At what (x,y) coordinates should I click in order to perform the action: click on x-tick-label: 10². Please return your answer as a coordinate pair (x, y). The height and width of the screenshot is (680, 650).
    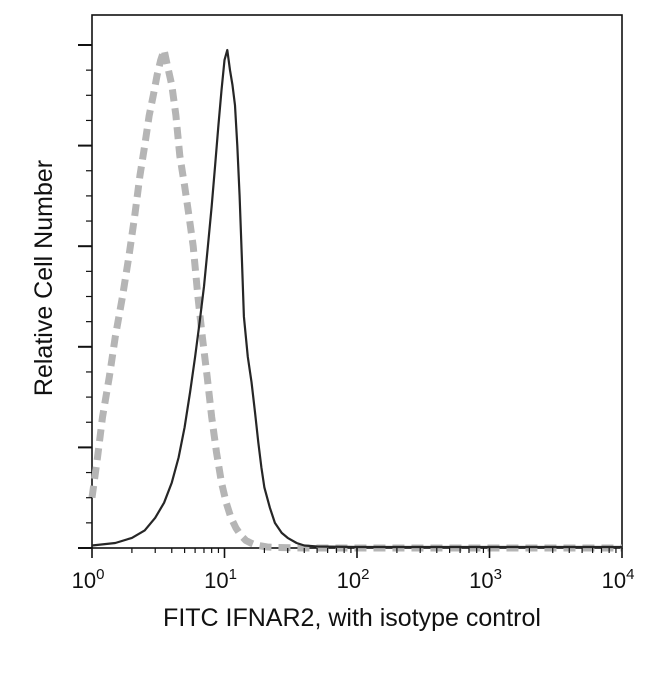
    Looking at the image, I should click on (353, 579).